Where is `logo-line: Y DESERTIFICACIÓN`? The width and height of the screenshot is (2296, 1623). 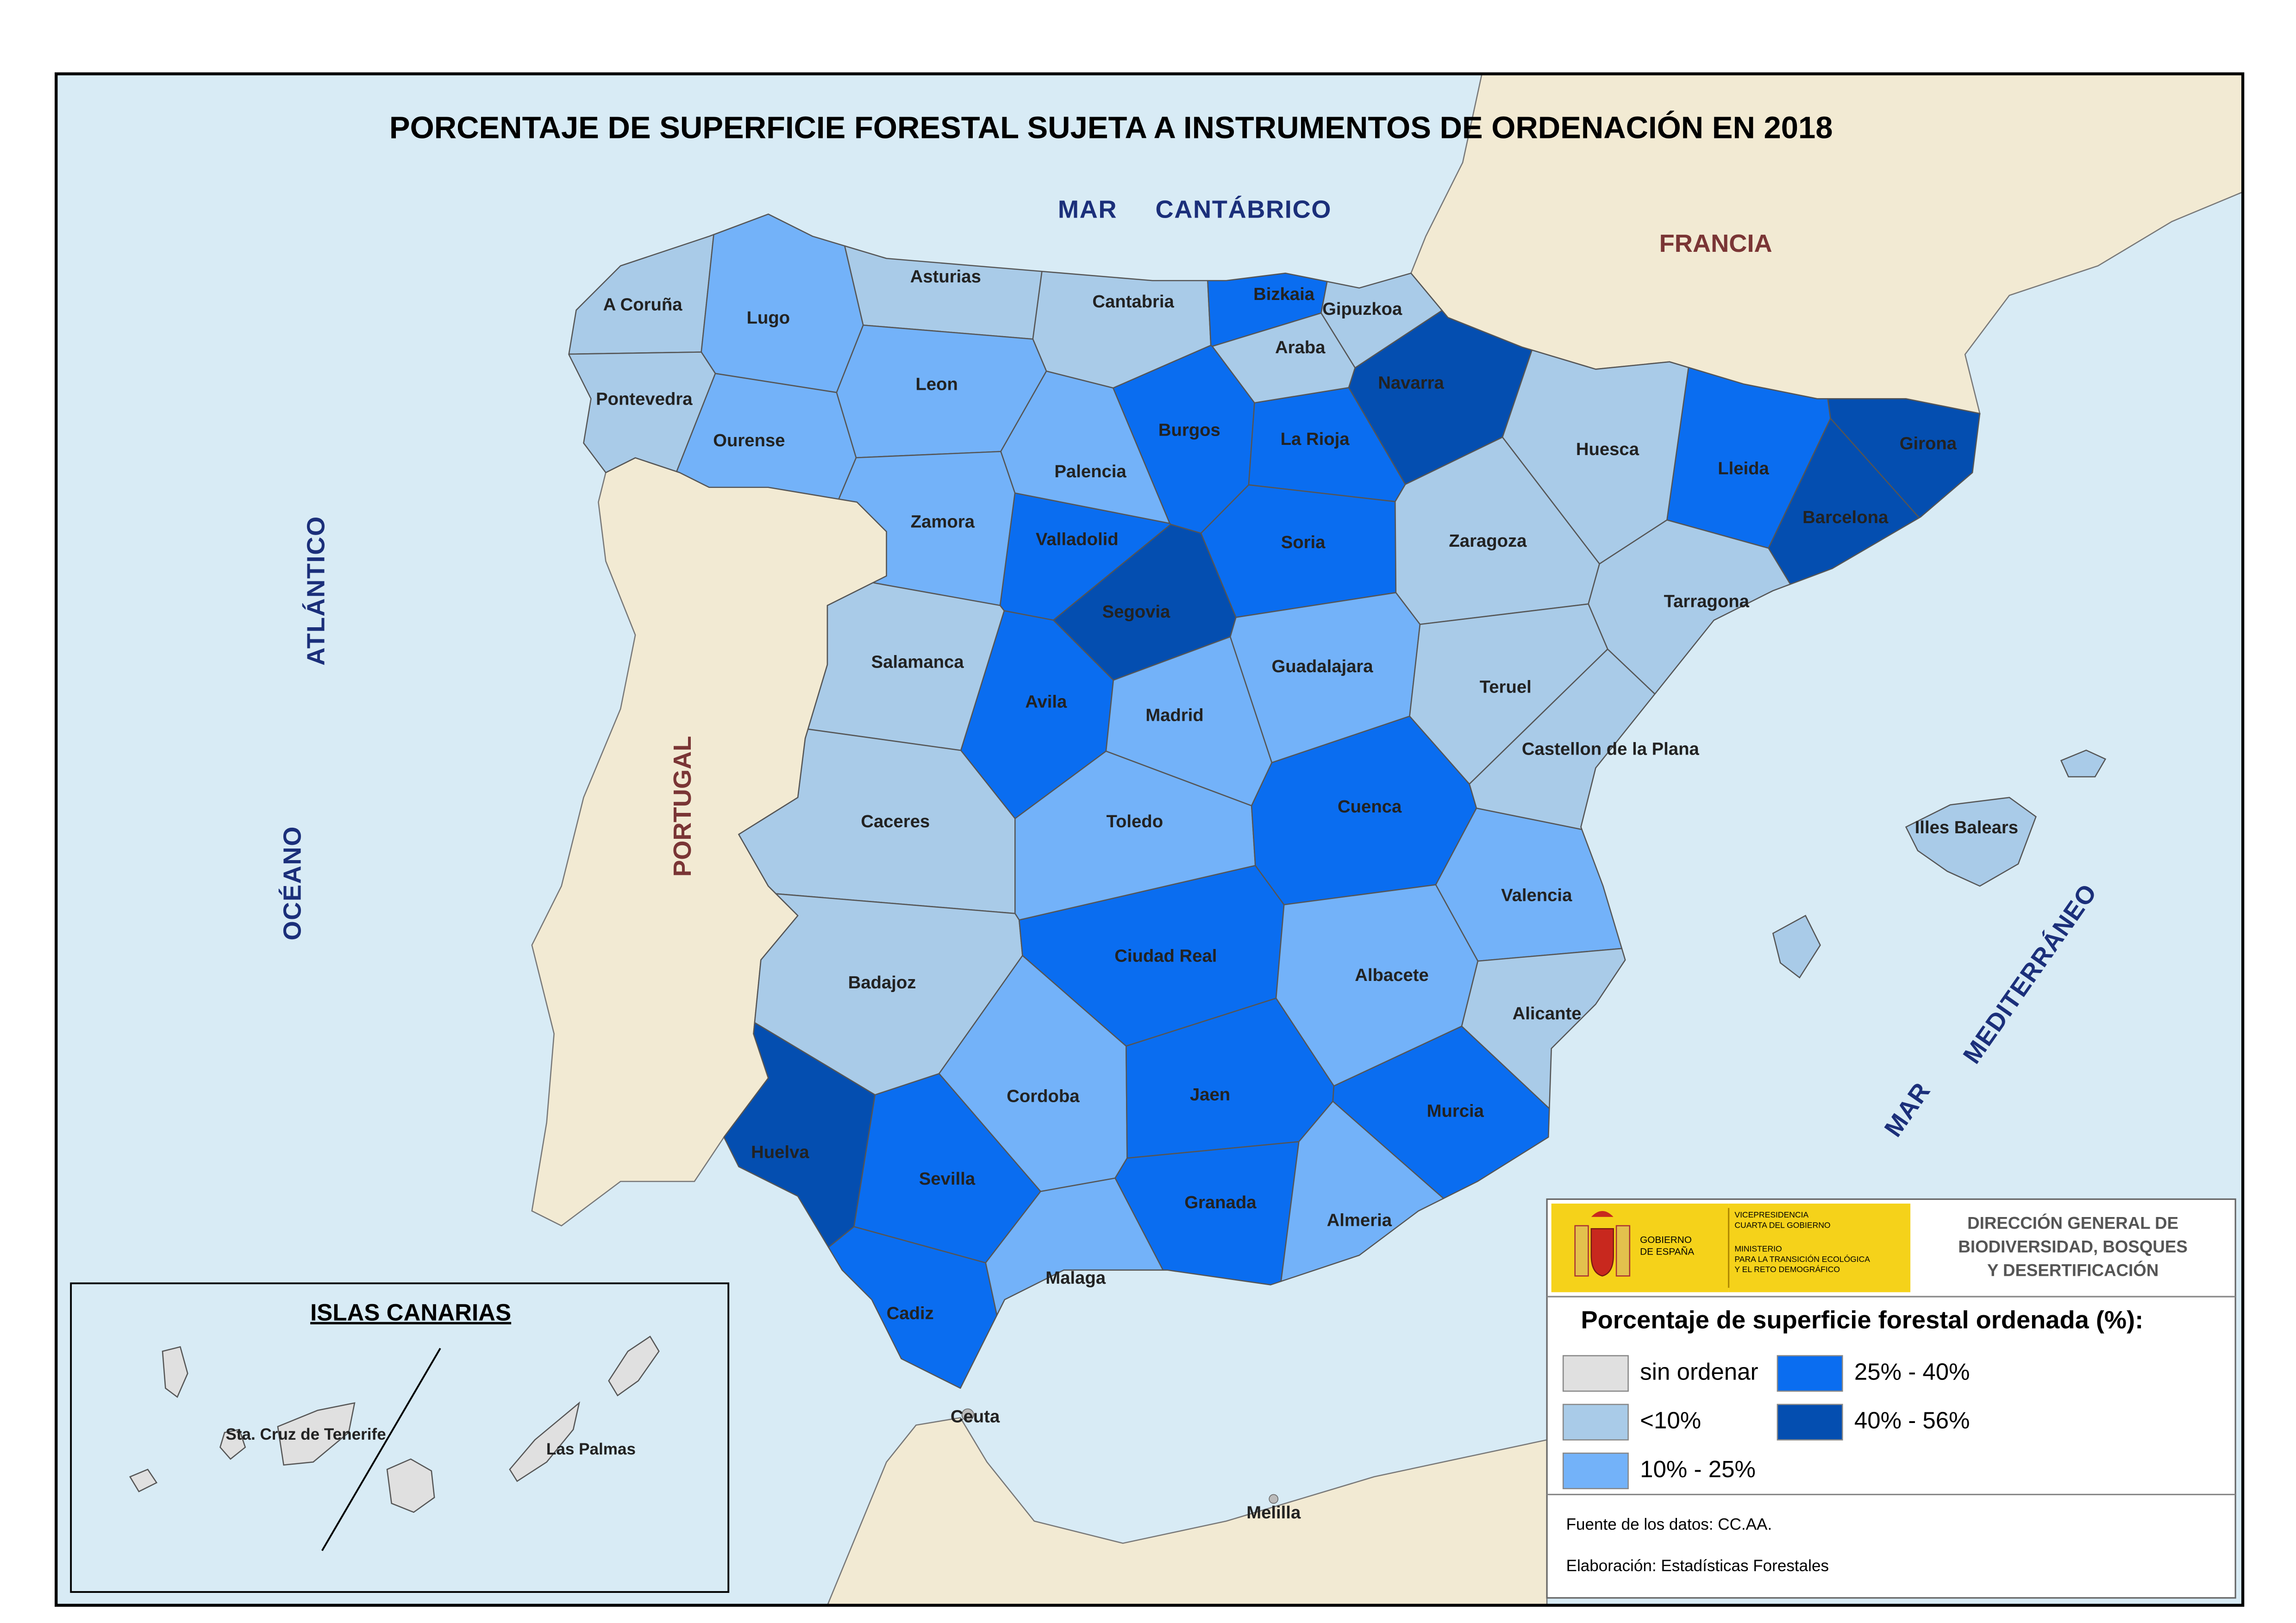
logo-line: Y DESERTIFICACIÓN is located at coordinates (2072, 1270).